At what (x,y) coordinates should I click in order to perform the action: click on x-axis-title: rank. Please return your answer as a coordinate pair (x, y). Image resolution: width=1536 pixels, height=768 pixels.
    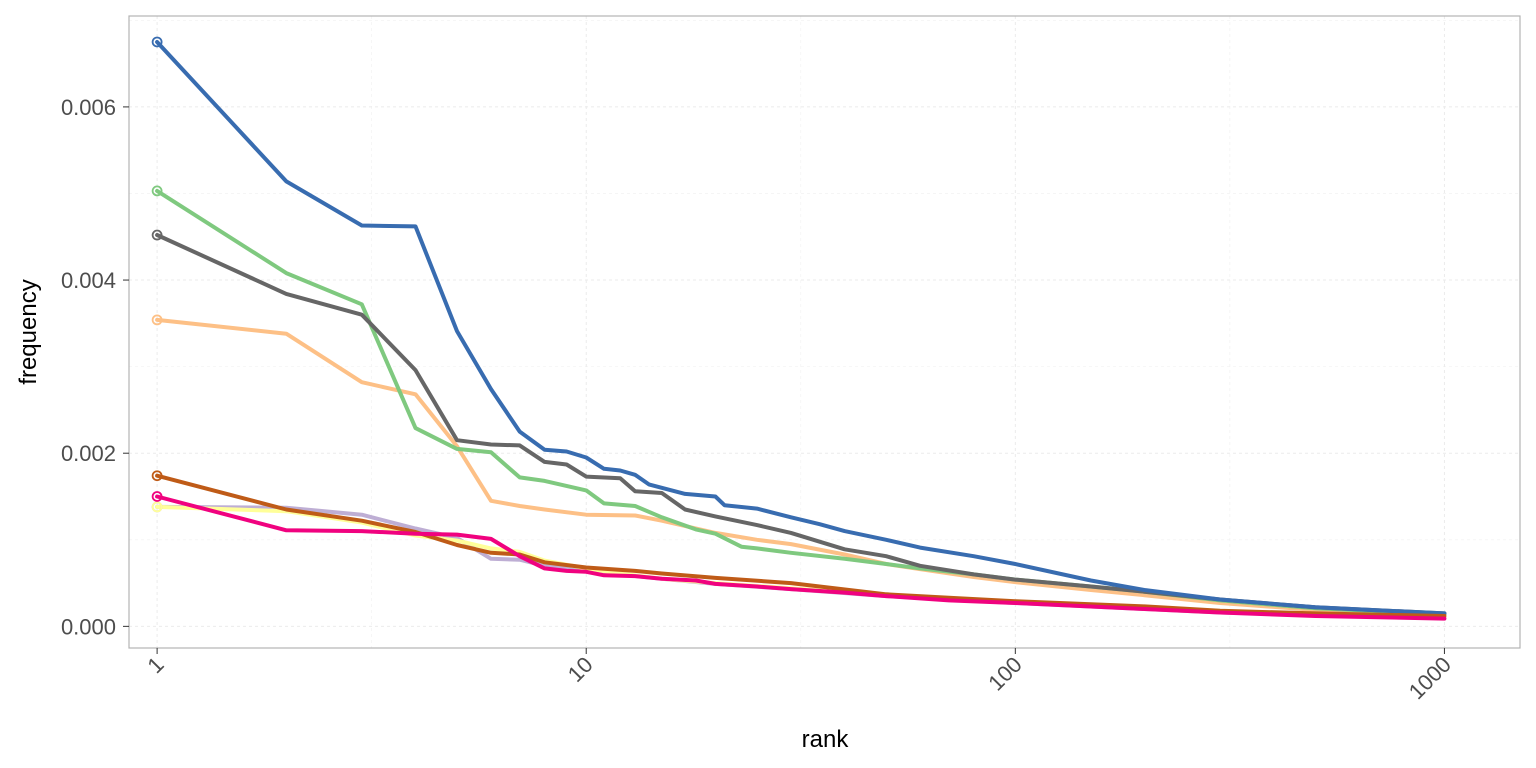
    Looking at the image, I should click on (826, 739).